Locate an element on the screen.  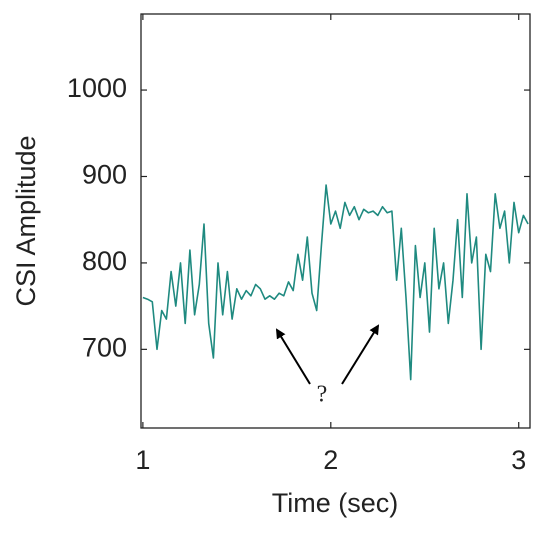
x-tick-label: 3 is located at coordinates (518, 460).